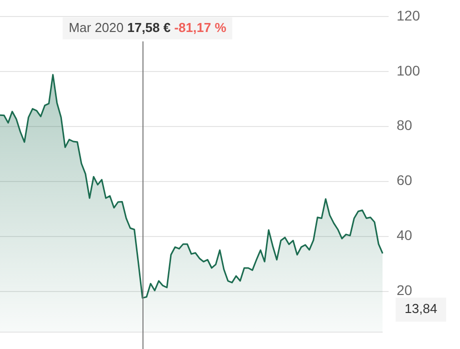 This screenshot has height=349, width=460. Describe the element at coordinates (404, 125) in the screenshot. I see `y-tick-label: 80` at that location.